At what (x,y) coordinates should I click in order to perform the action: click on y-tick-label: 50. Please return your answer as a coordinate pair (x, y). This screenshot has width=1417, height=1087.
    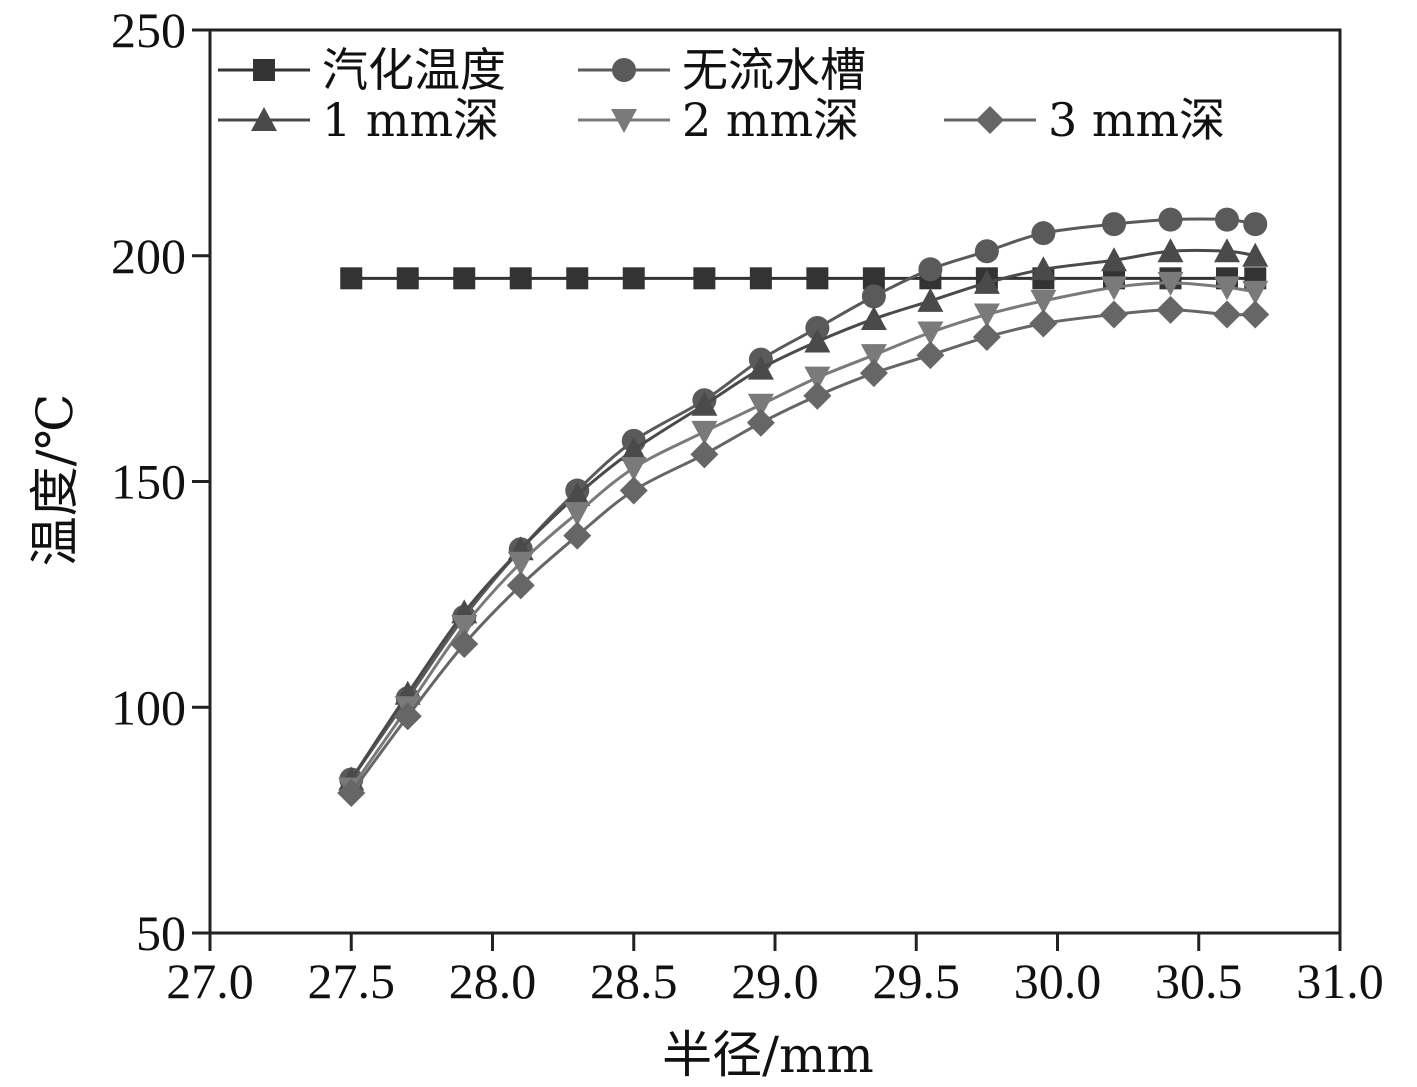
    Looking at the image, I should click on (161, 933).